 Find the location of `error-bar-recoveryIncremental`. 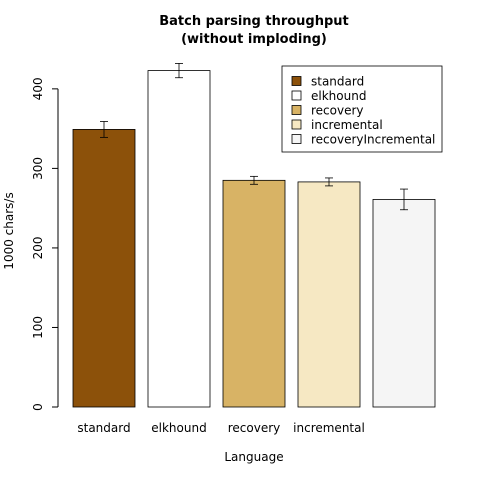

error-bar-recoveryIncremental is located at coordinates (404, 199).